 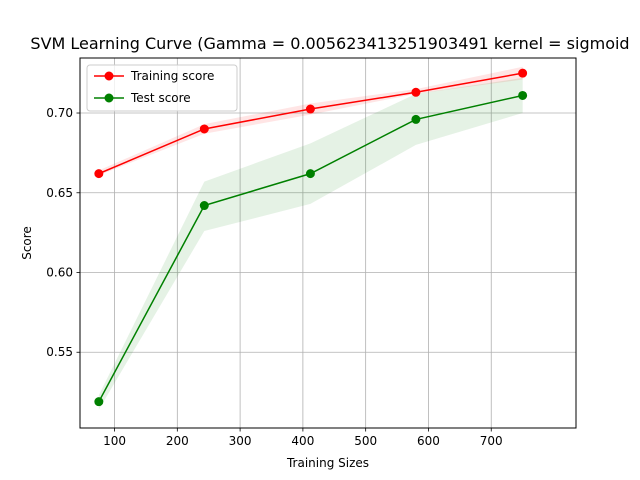 I want to click on x-tick-label: 300, so click(x=240, y=441).